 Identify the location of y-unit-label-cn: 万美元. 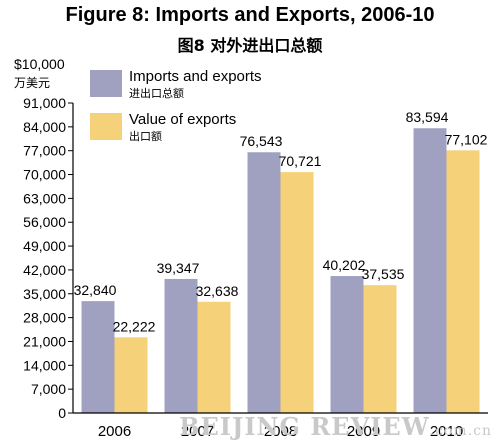
(32, 83).